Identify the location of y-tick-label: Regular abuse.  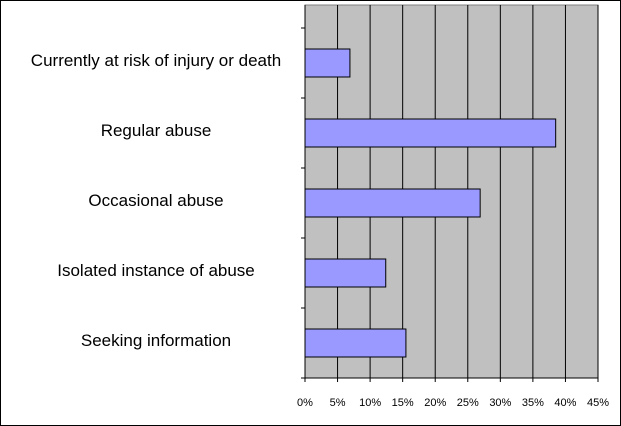
(156, 130).